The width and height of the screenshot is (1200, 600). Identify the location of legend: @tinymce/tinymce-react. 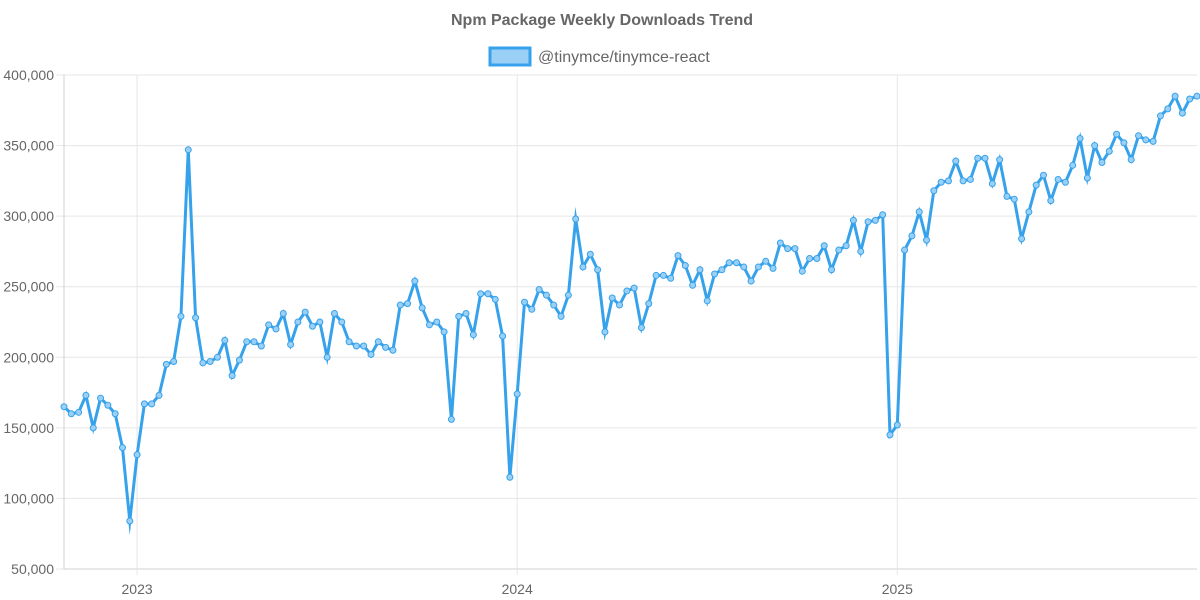
(599, 56).